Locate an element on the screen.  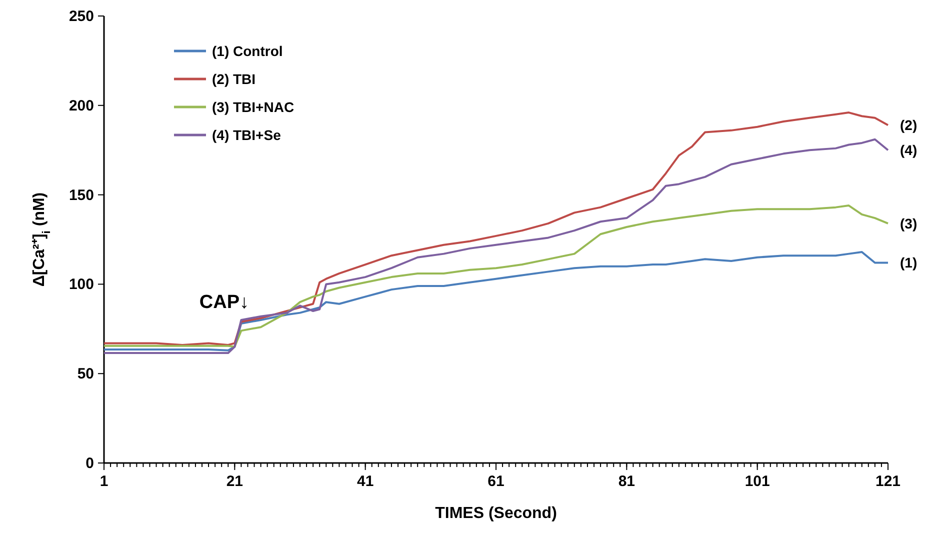
legend-label: (4) TBI+Se is located at coordinates (247, 135).